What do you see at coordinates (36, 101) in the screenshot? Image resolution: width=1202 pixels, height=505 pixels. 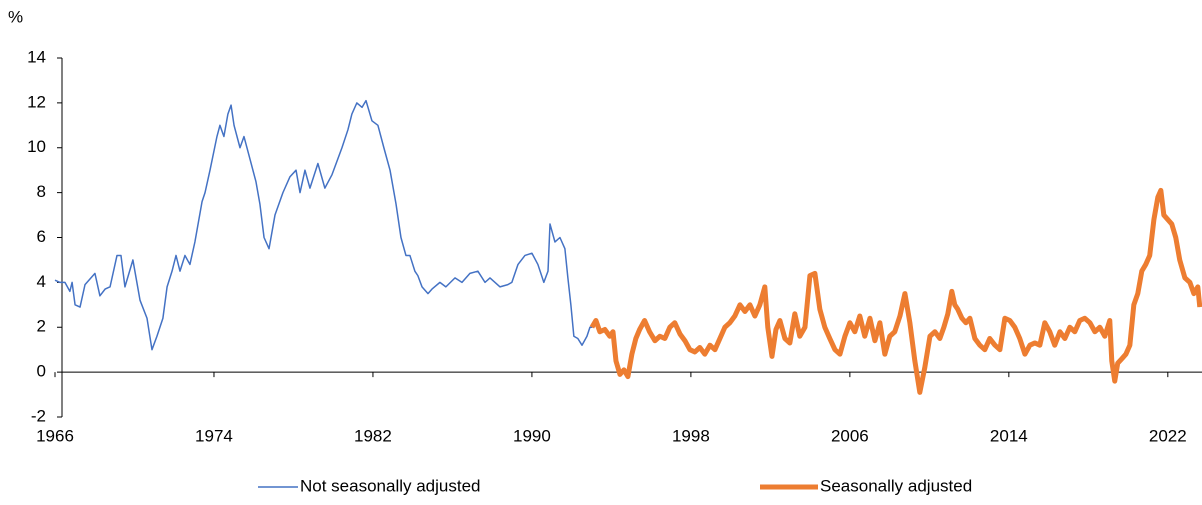 I see `y-tick-label: 12` at bounding box center [36, 101].